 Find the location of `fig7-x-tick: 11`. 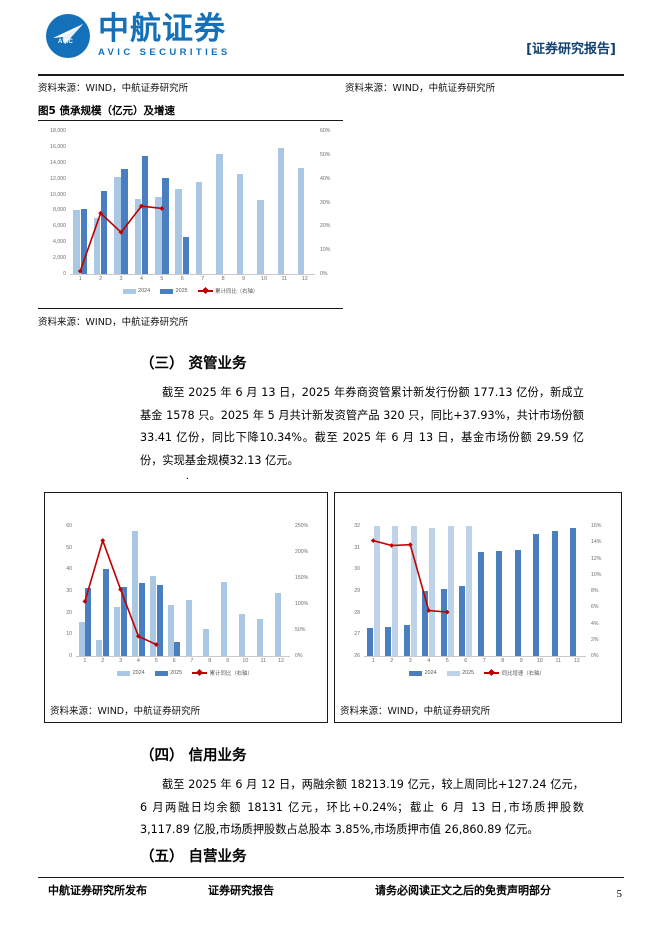

fig7-x-tick: 11 is located at coordinates (558, 661).